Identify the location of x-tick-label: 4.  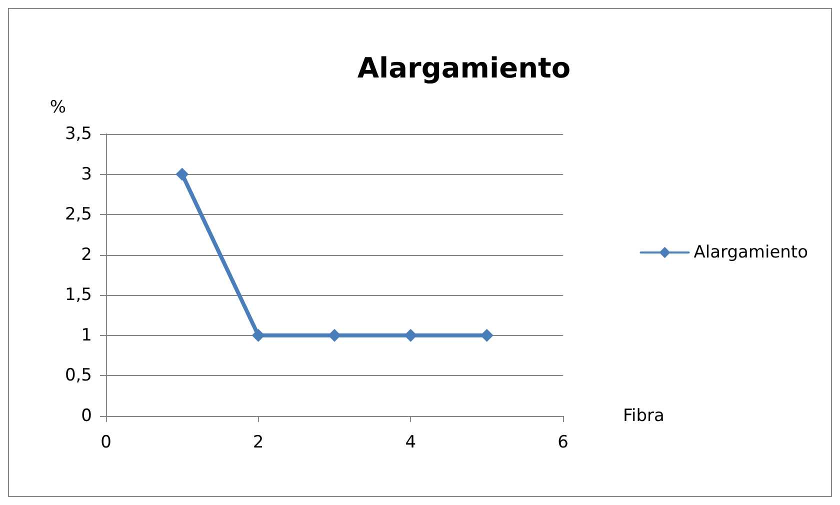
(410, 442).